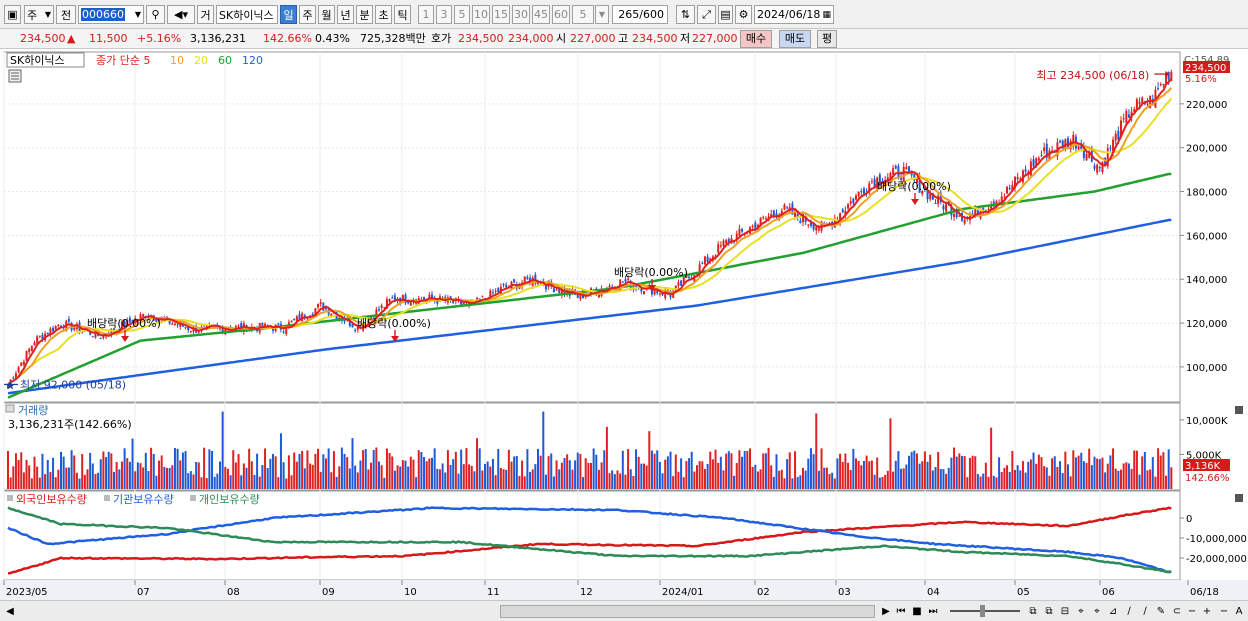 The width and height of the screenshot is (1248, 621). I want to click on interval-button-6: 45, so click(541, 14).